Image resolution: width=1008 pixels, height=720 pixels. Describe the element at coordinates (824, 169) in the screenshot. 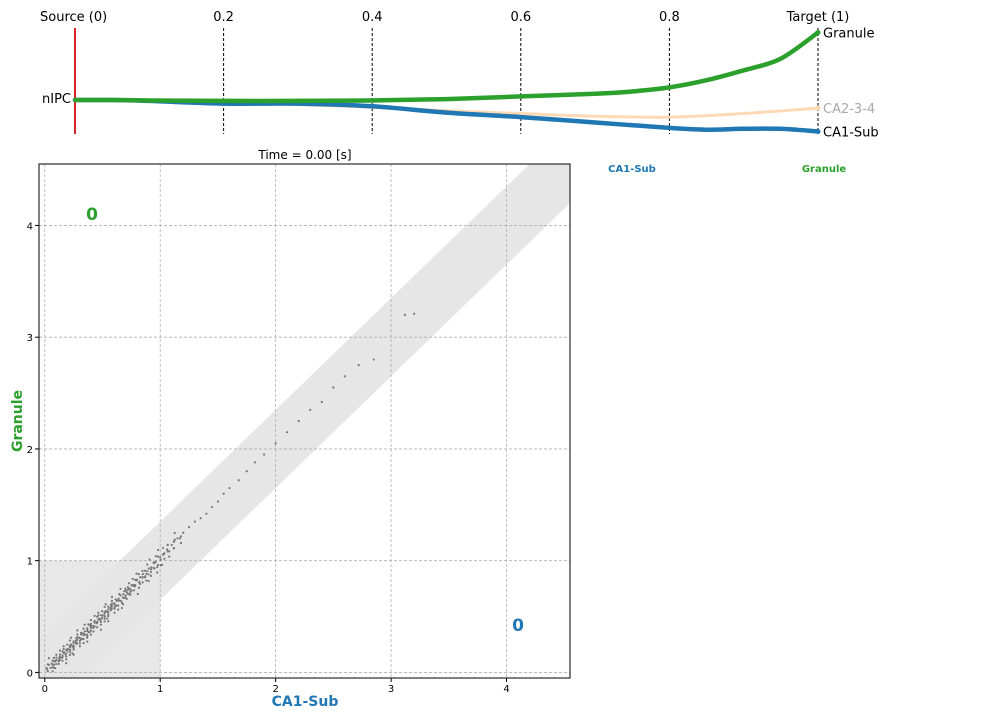

I see `granule-mini-label: Granule` at that location.